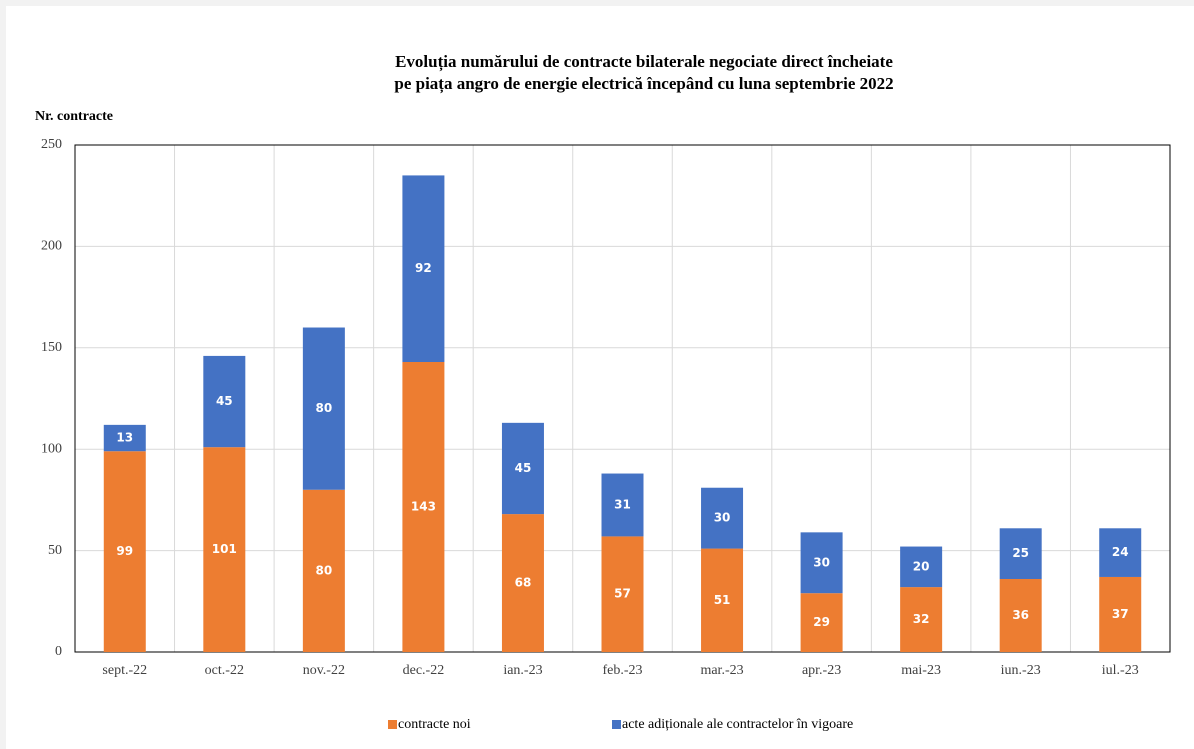  I want to click on data-label: 32, so click(921, 619).